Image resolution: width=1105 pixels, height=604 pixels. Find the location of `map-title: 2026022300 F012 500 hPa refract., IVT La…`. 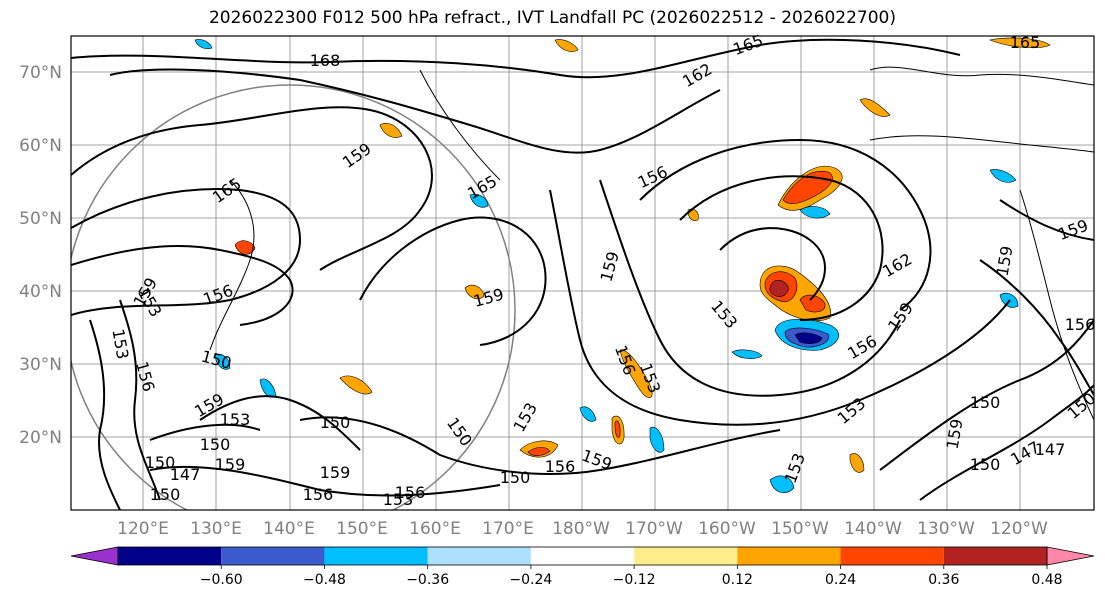

map-title: 2026022300 F012 500 hPa refract., IVT La… is located at coordinates (552, 18).